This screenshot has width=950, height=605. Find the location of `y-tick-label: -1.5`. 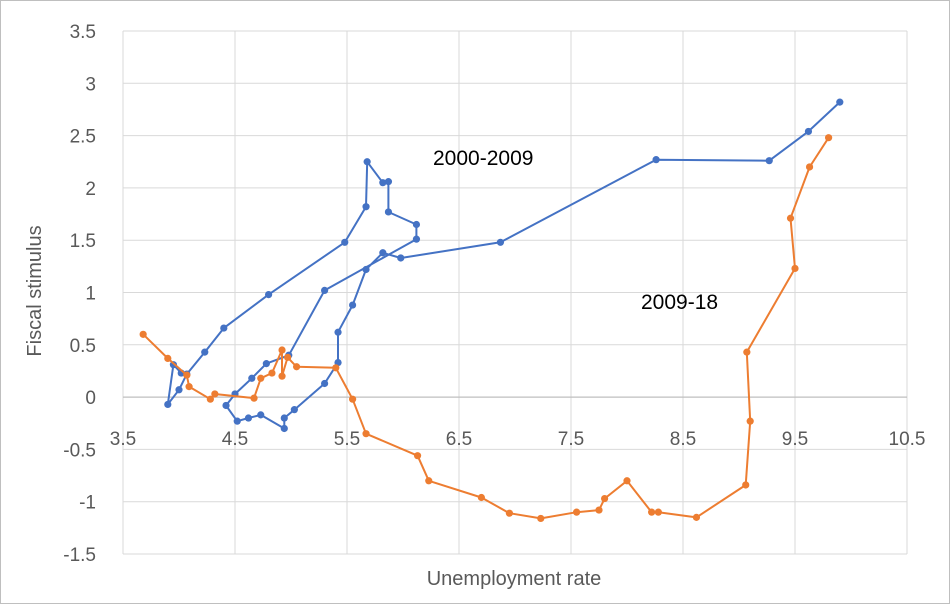

y-tick-label: -1.5 is located at coordinates (79, 555).